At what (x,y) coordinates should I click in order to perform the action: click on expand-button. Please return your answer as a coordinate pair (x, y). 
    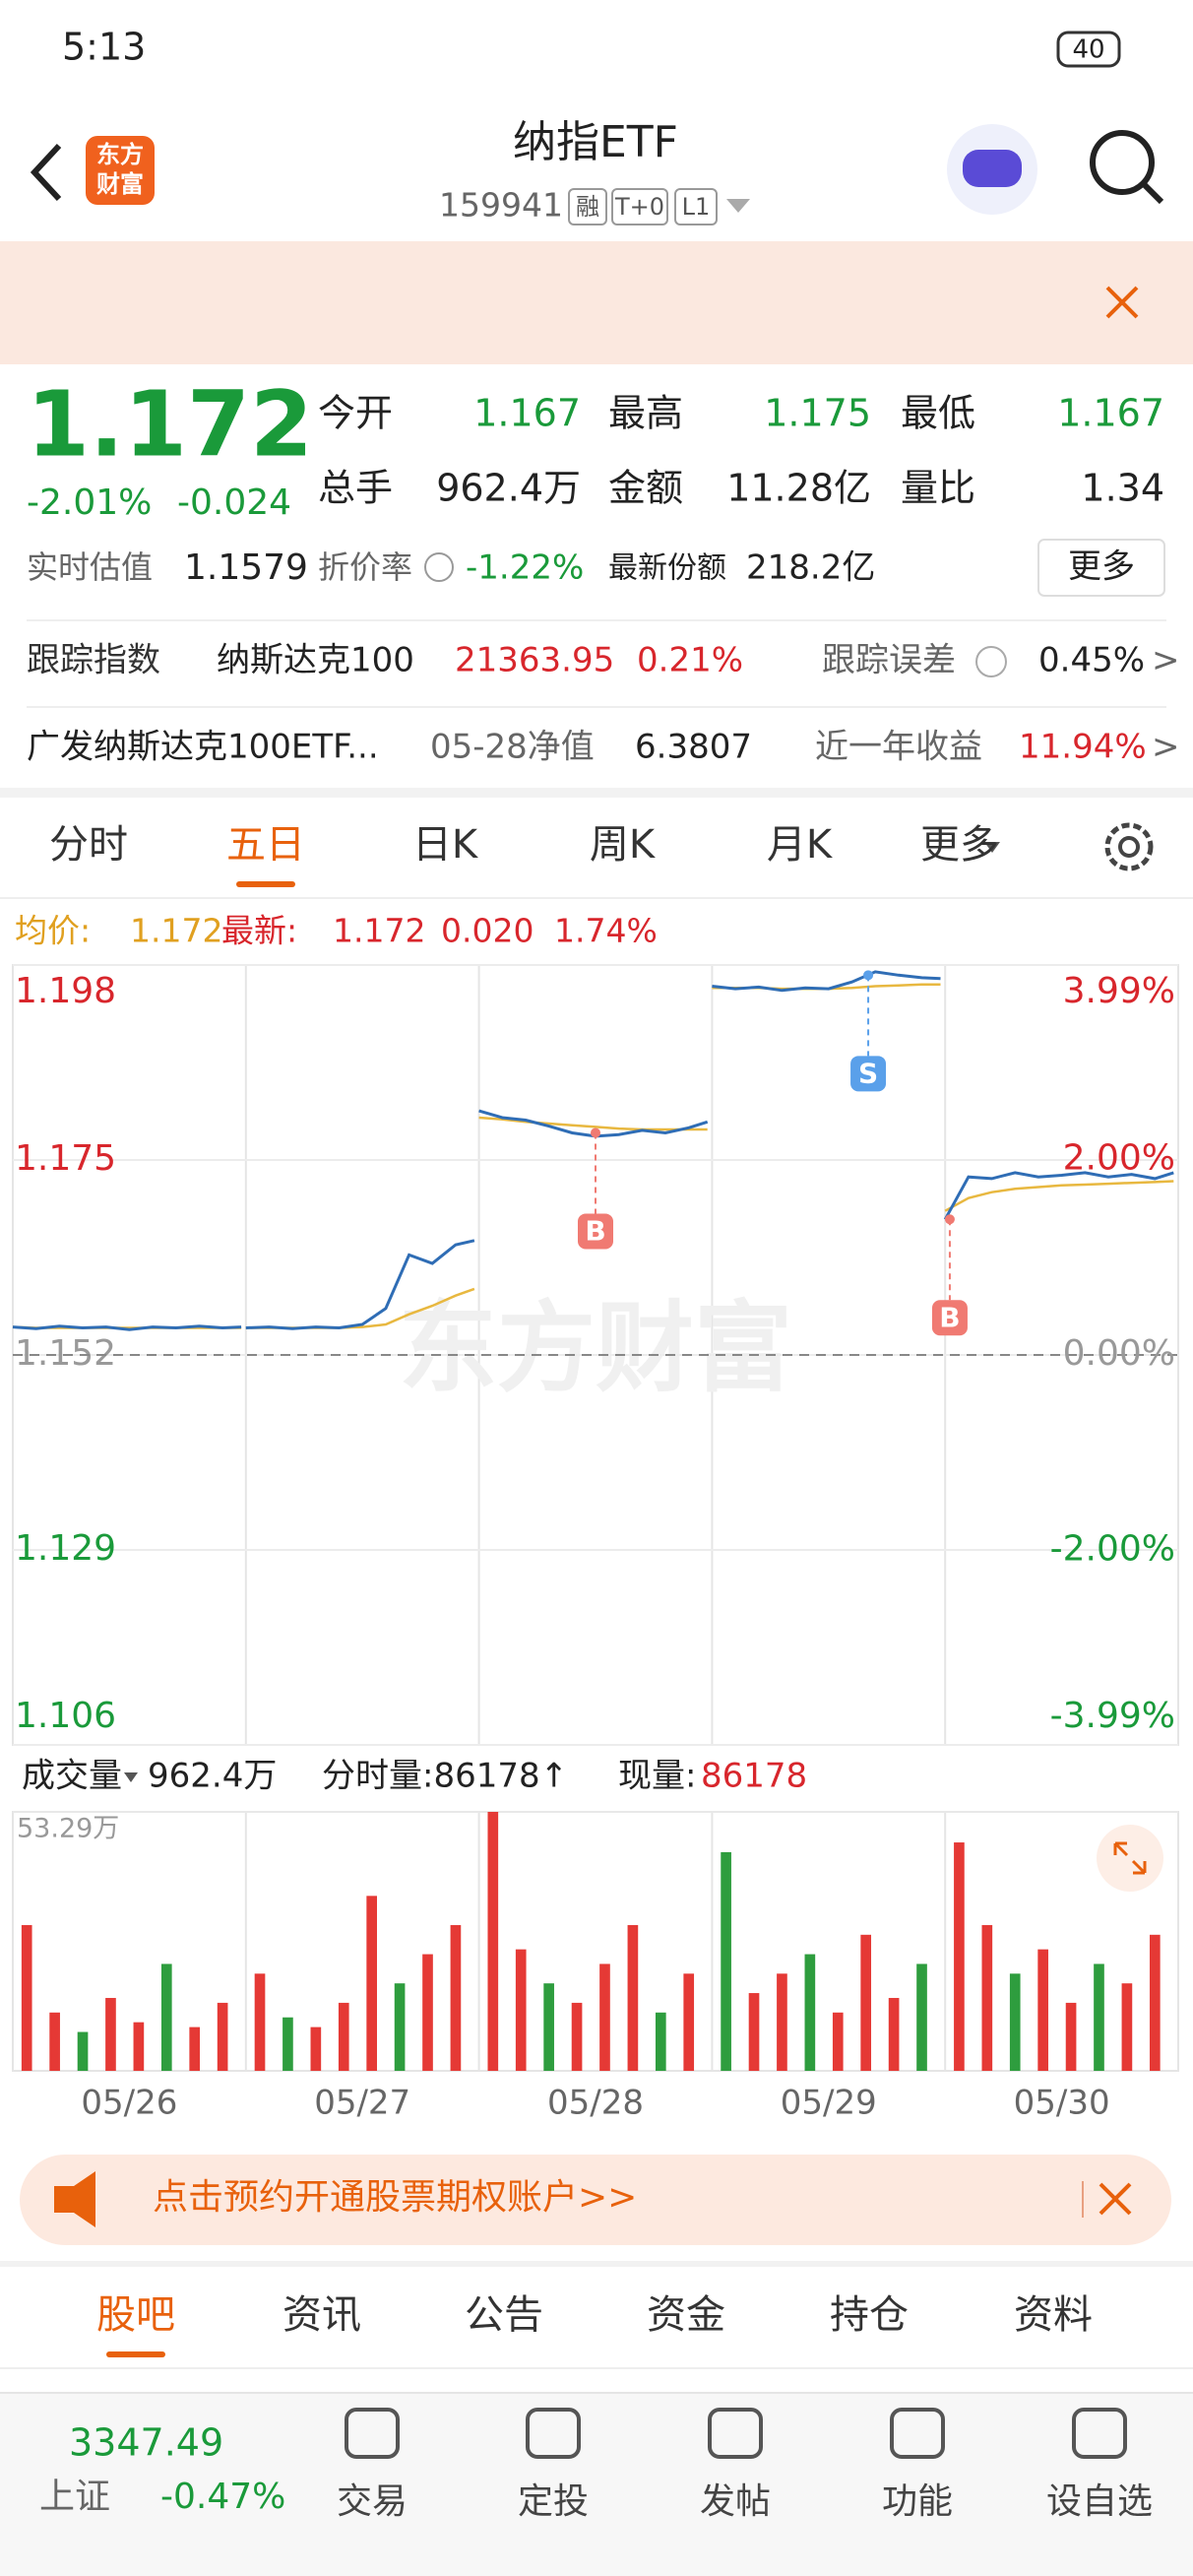
    Looking at the image, I should click on (1130, 1858).